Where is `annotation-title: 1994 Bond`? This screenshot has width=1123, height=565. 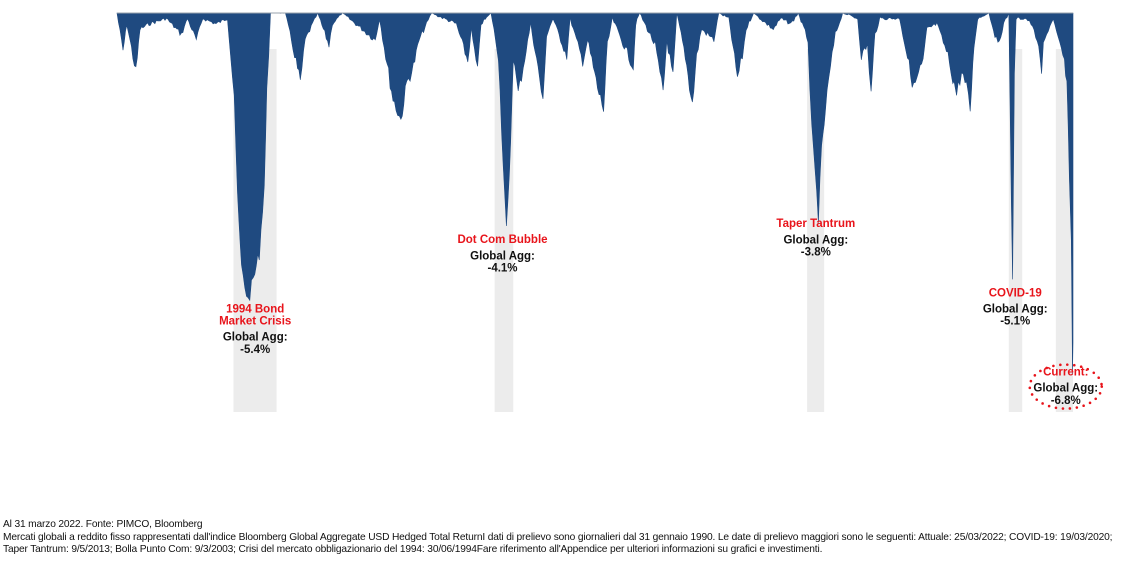 annotation-title: 1994 Bond is located at coordinates (255, 309).